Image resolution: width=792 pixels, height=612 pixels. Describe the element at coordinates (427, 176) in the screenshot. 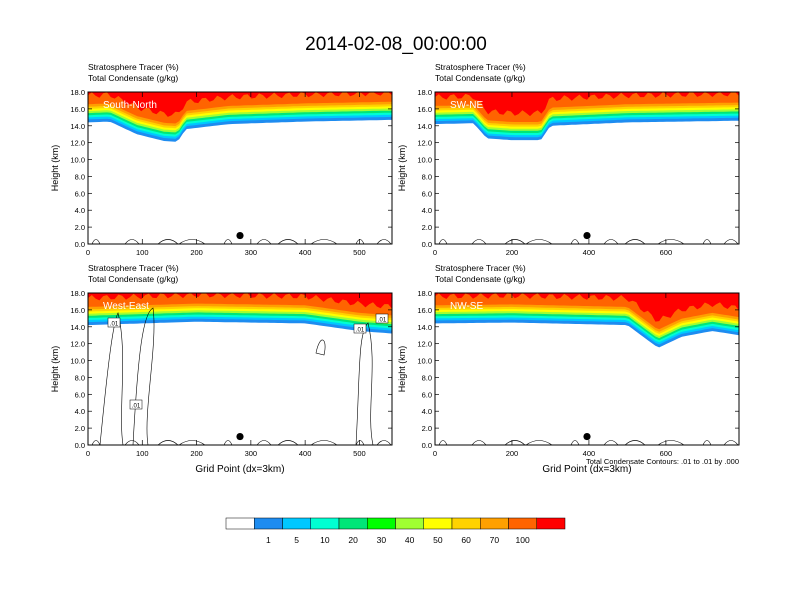

I see `y-tick-label: 8.0` at that location.